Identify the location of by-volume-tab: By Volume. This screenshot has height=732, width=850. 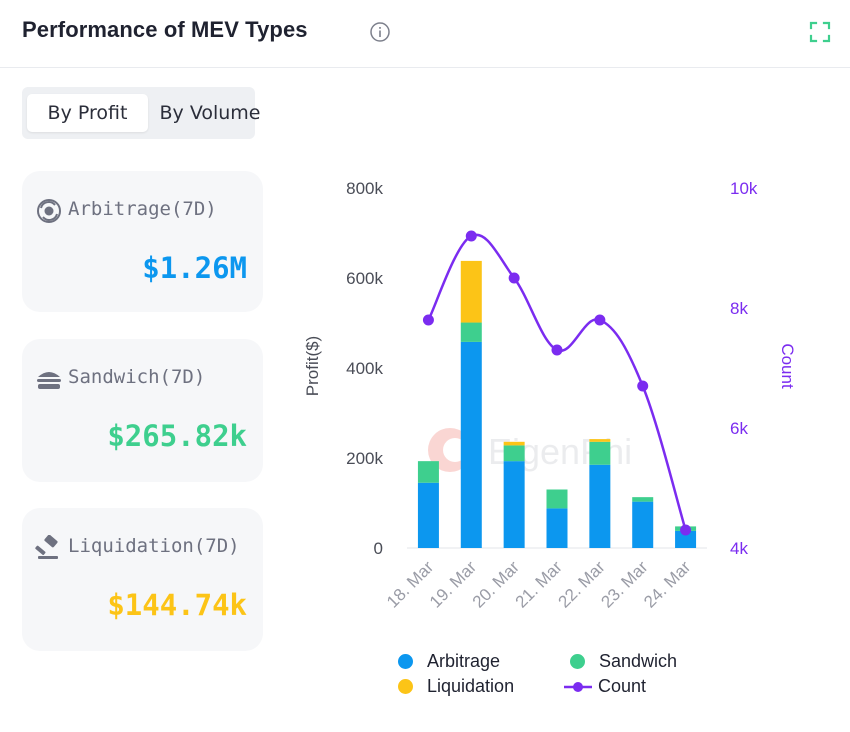
(210, 113).